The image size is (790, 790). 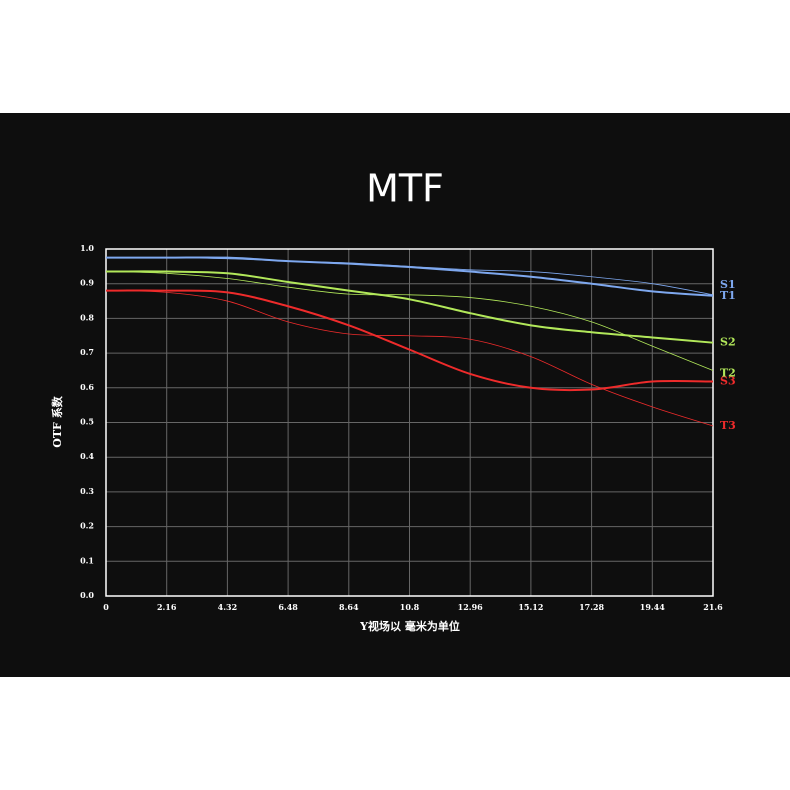 What do you see at coordinates (227, 607) in the screenshot?
I see `x-tick-label: 4.32` at bounding box center [227, 607].